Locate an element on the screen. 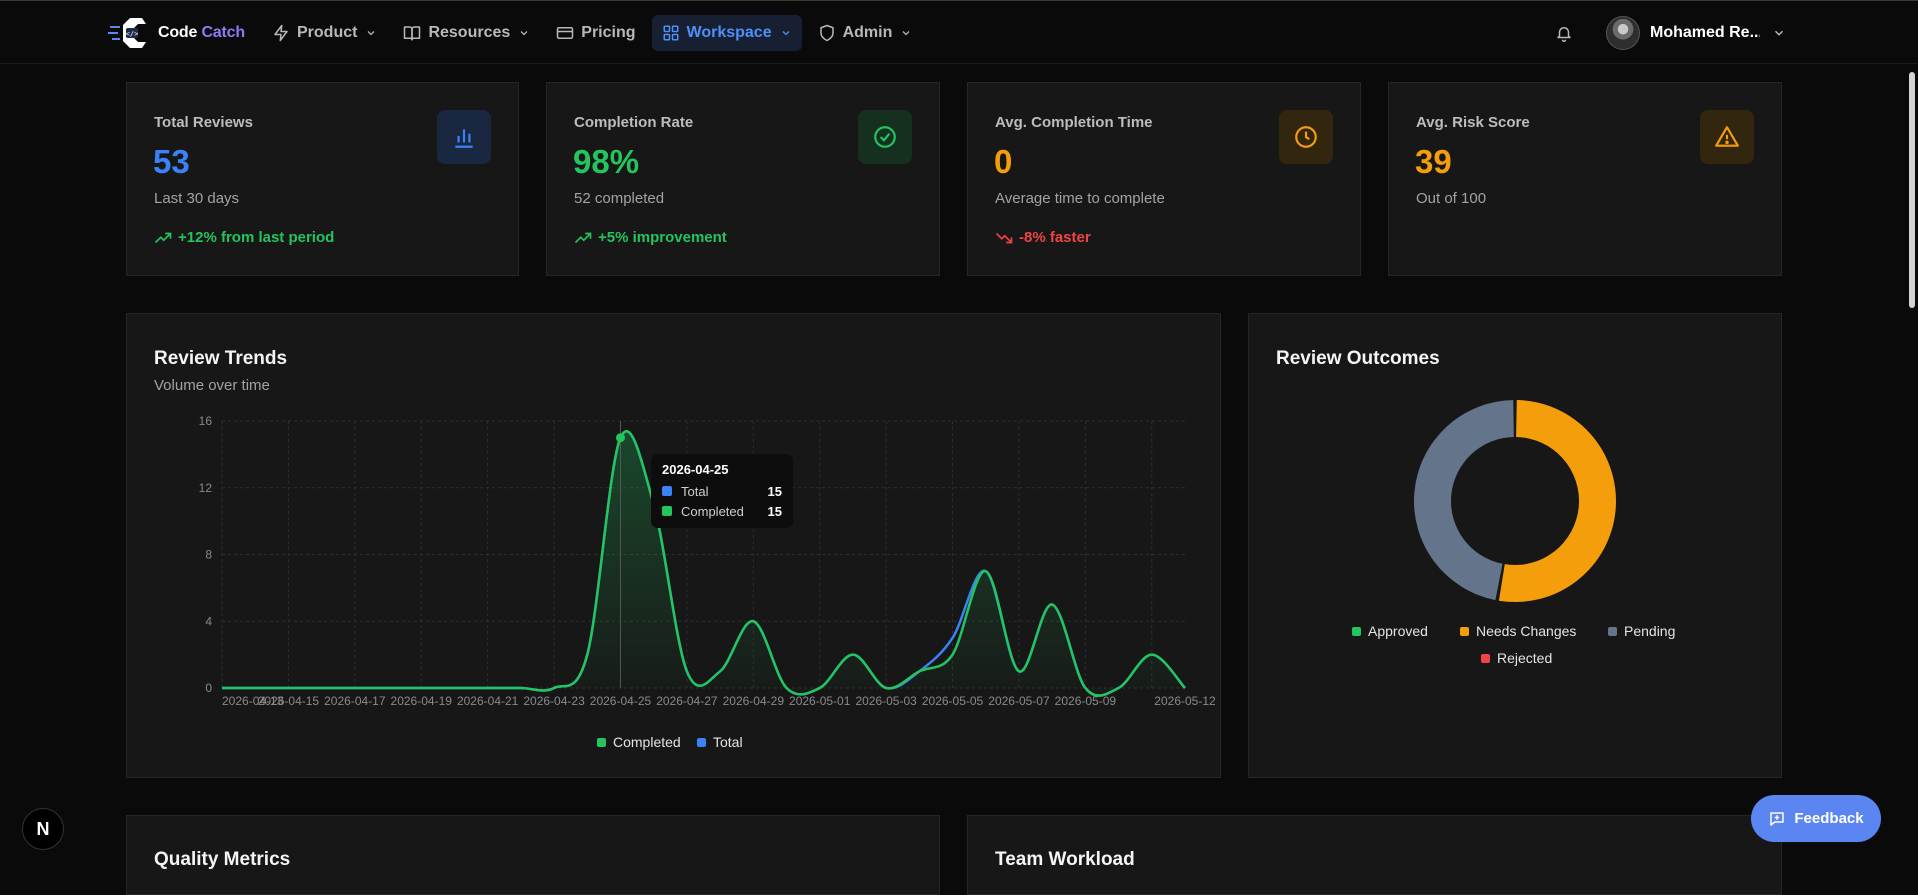 This screenshot has height=895, width=1918. shield-icon is located at coordinates (826, 33).